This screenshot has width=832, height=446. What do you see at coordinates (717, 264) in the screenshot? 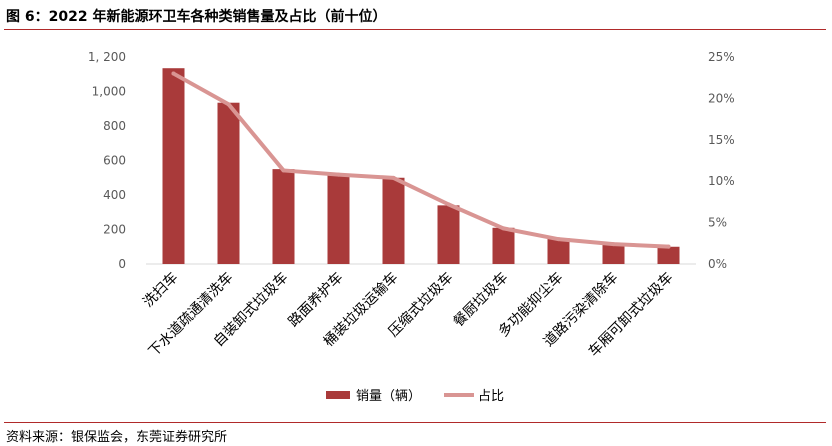
I see `right-tick-label: 0%` at bounding box center [717, 264].